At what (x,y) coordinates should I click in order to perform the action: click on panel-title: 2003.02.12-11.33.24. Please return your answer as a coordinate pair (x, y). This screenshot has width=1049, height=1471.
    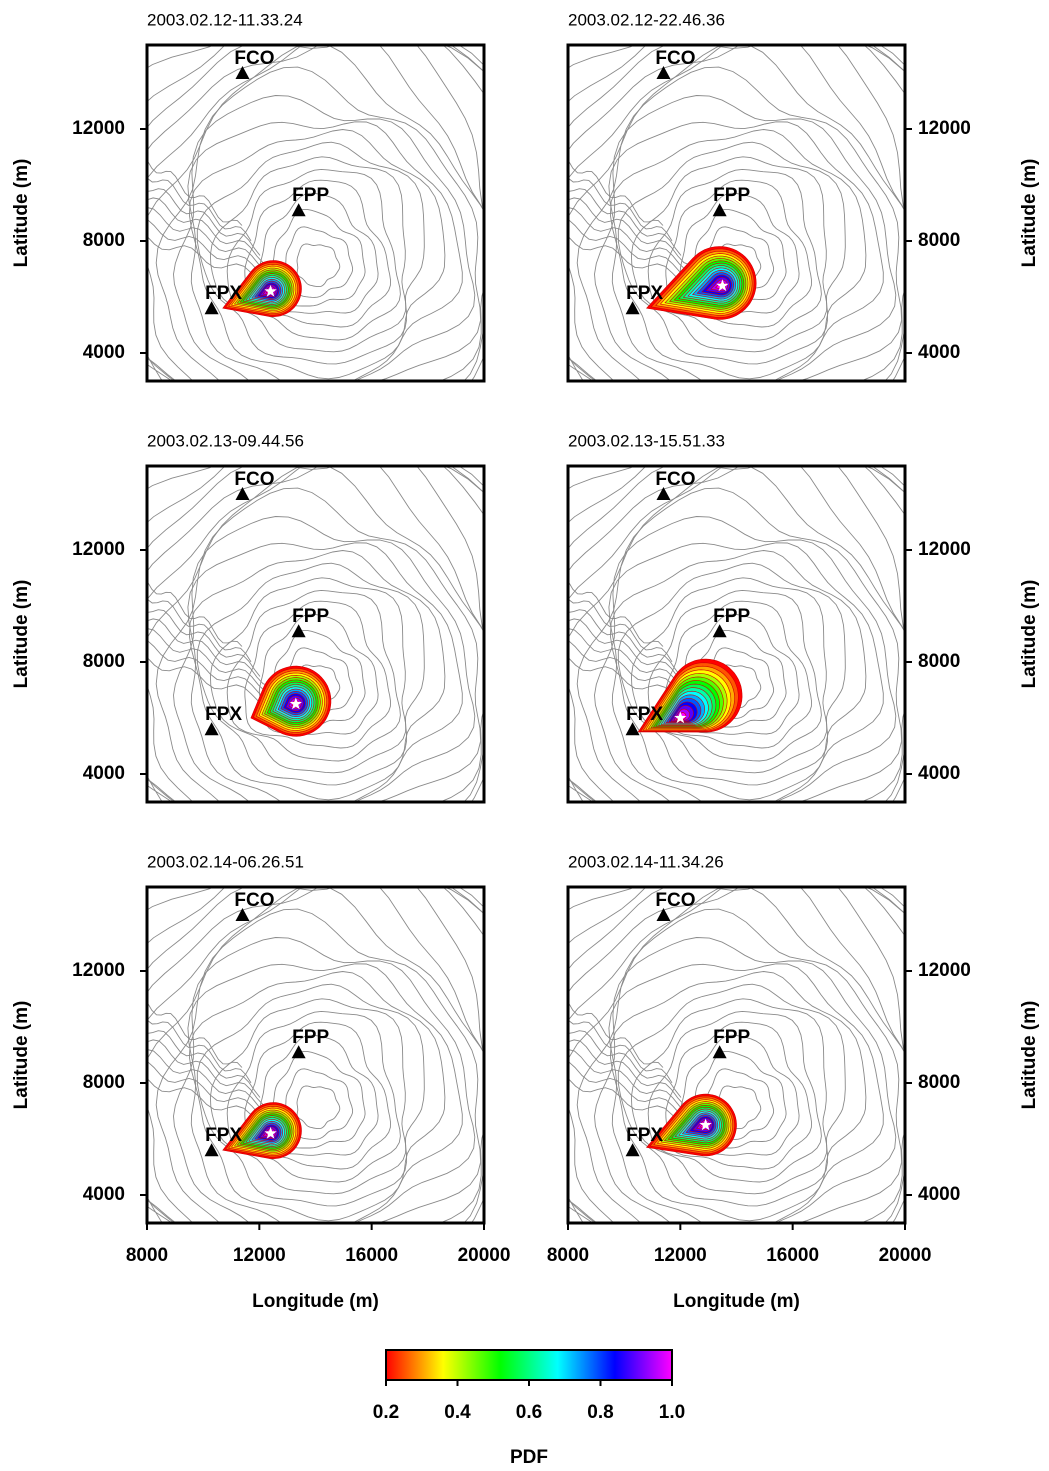
    Looking at the image, I should click on (225, 19).